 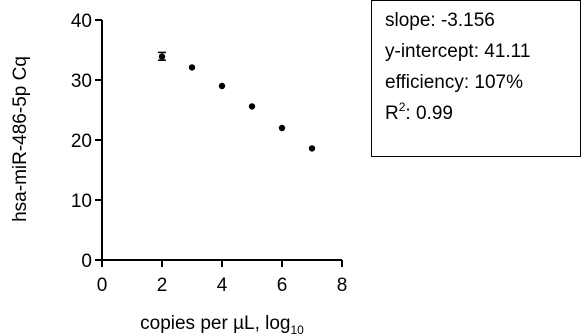 I want to click on x-tick-label: 4, so click(x=222, y=285).